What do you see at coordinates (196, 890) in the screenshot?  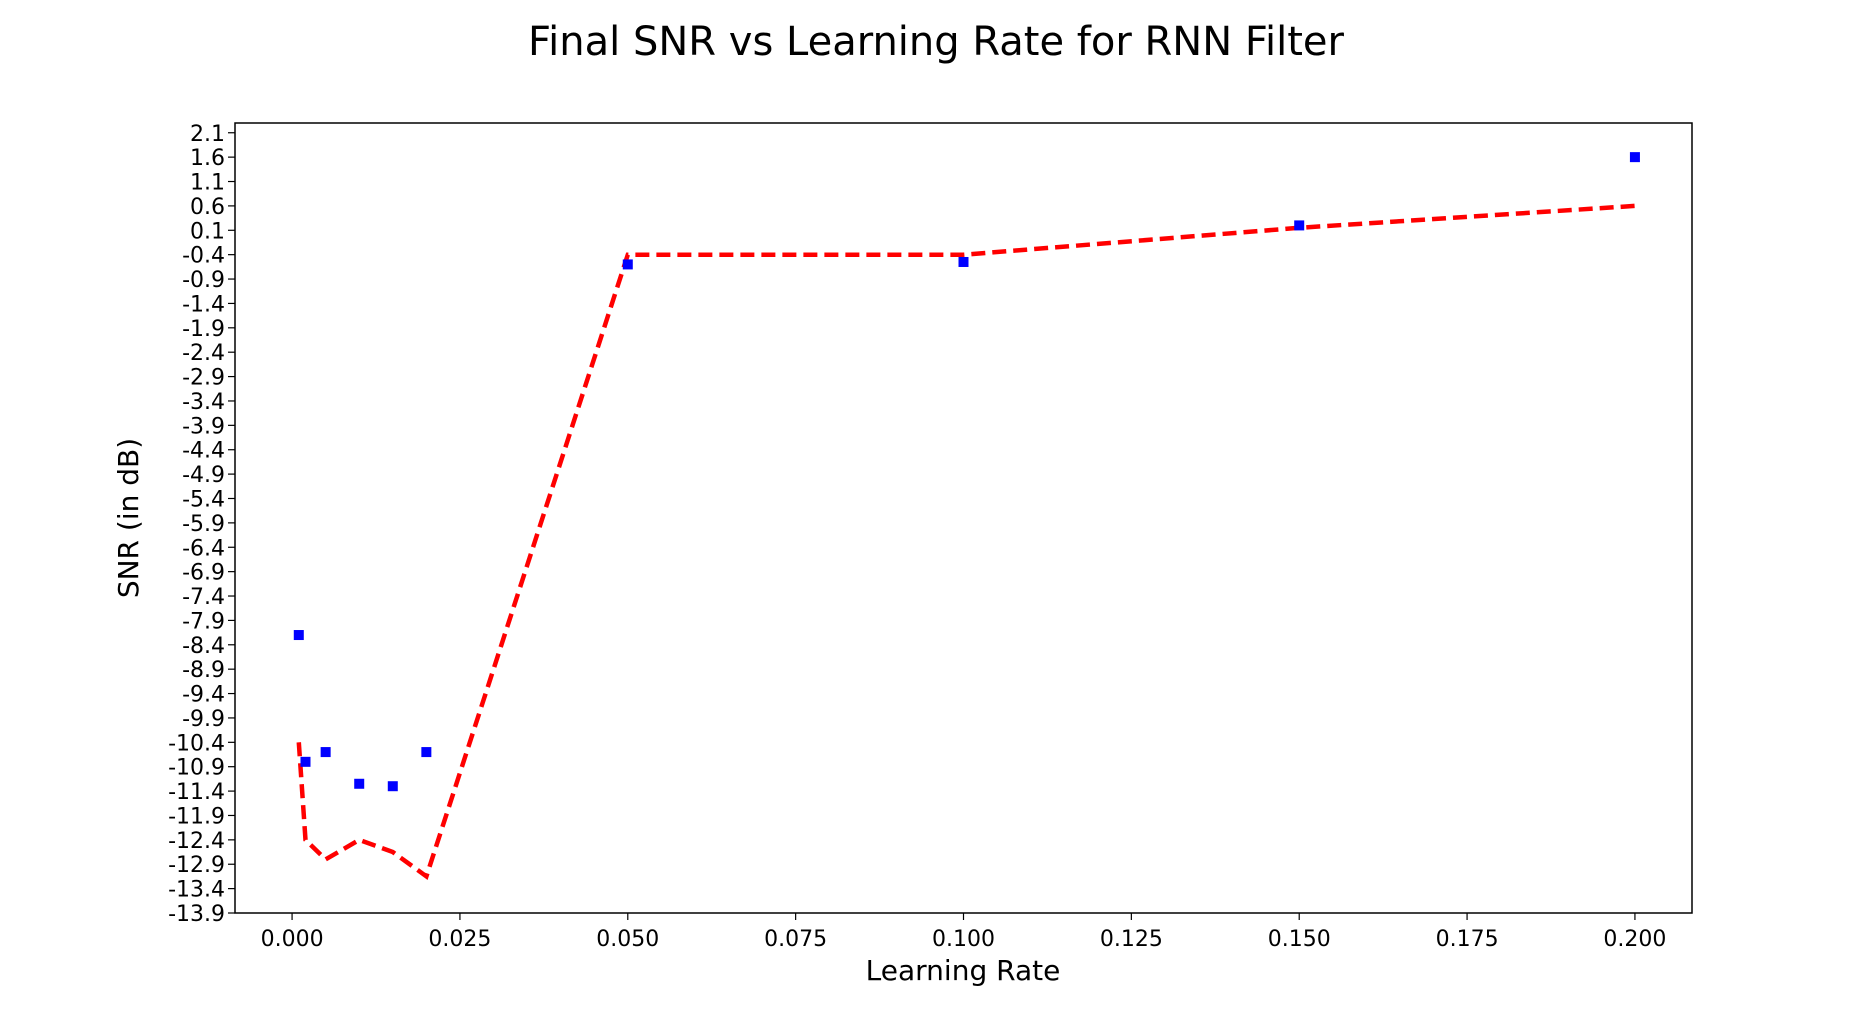 I see `y-tick-label: -13.4` at bounding box center [196, 890].